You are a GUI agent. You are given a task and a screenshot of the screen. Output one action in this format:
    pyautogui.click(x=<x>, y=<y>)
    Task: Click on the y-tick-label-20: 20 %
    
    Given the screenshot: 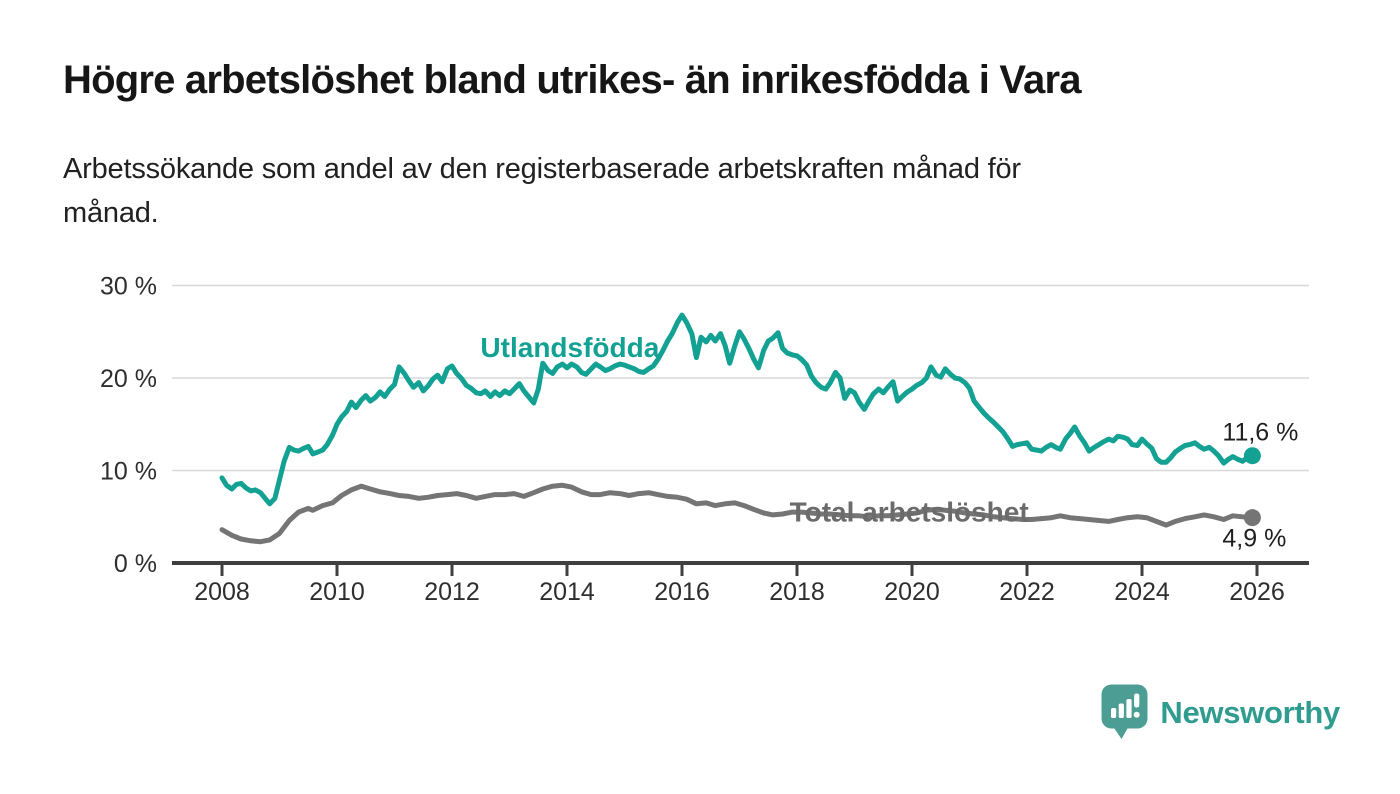 What is the action you would take?
    pyautogui.click(x=128, y=379)
    